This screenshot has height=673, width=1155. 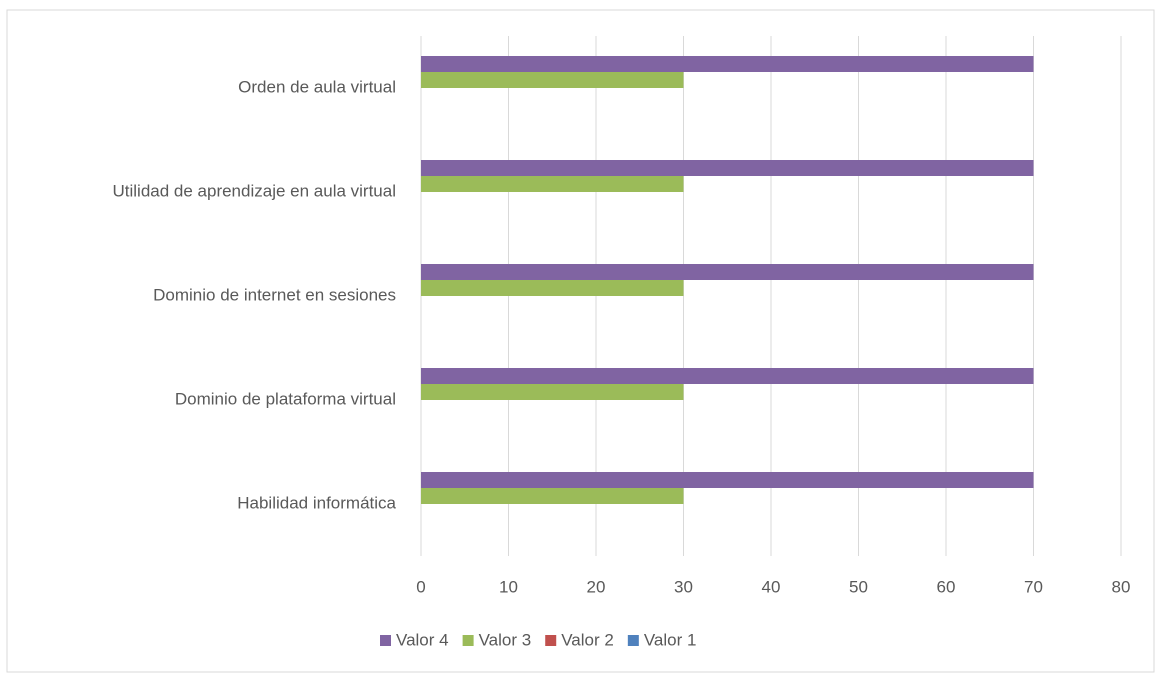 What do you see at coordinates (422, 639) in the screenshot?
I see `legend-label: Valor 4` at bounding box center [422, 639].